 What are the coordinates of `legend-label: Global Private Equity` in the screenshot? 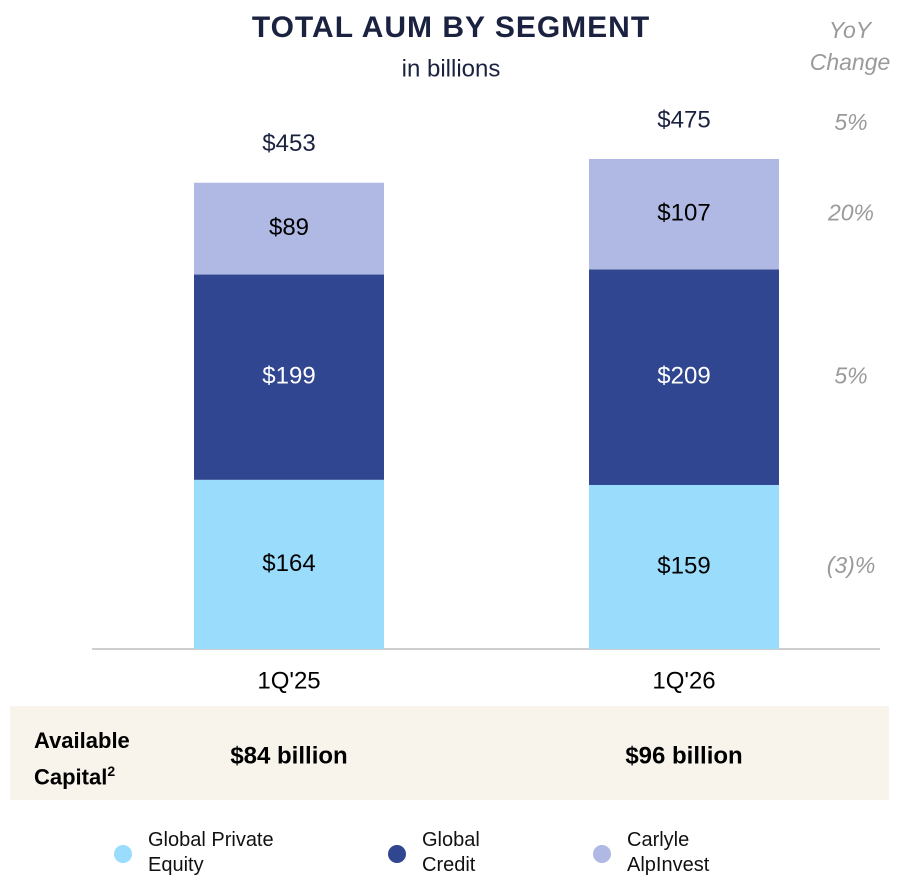 It's located at (211, 852).